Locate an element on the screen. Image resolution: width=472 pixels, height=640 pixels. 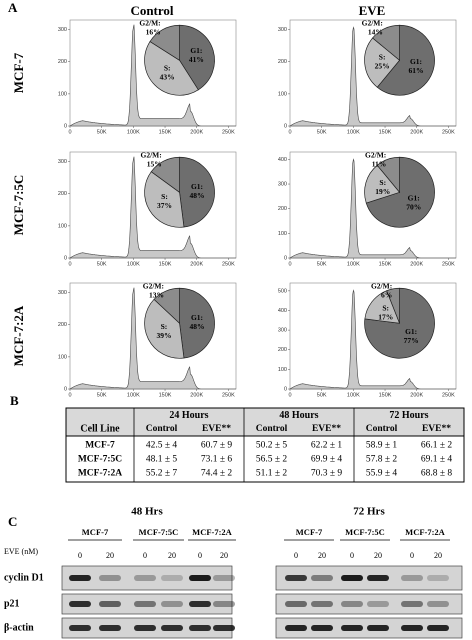
table-cell: 74.4 ± 2 is located at coordinates (217, 473).